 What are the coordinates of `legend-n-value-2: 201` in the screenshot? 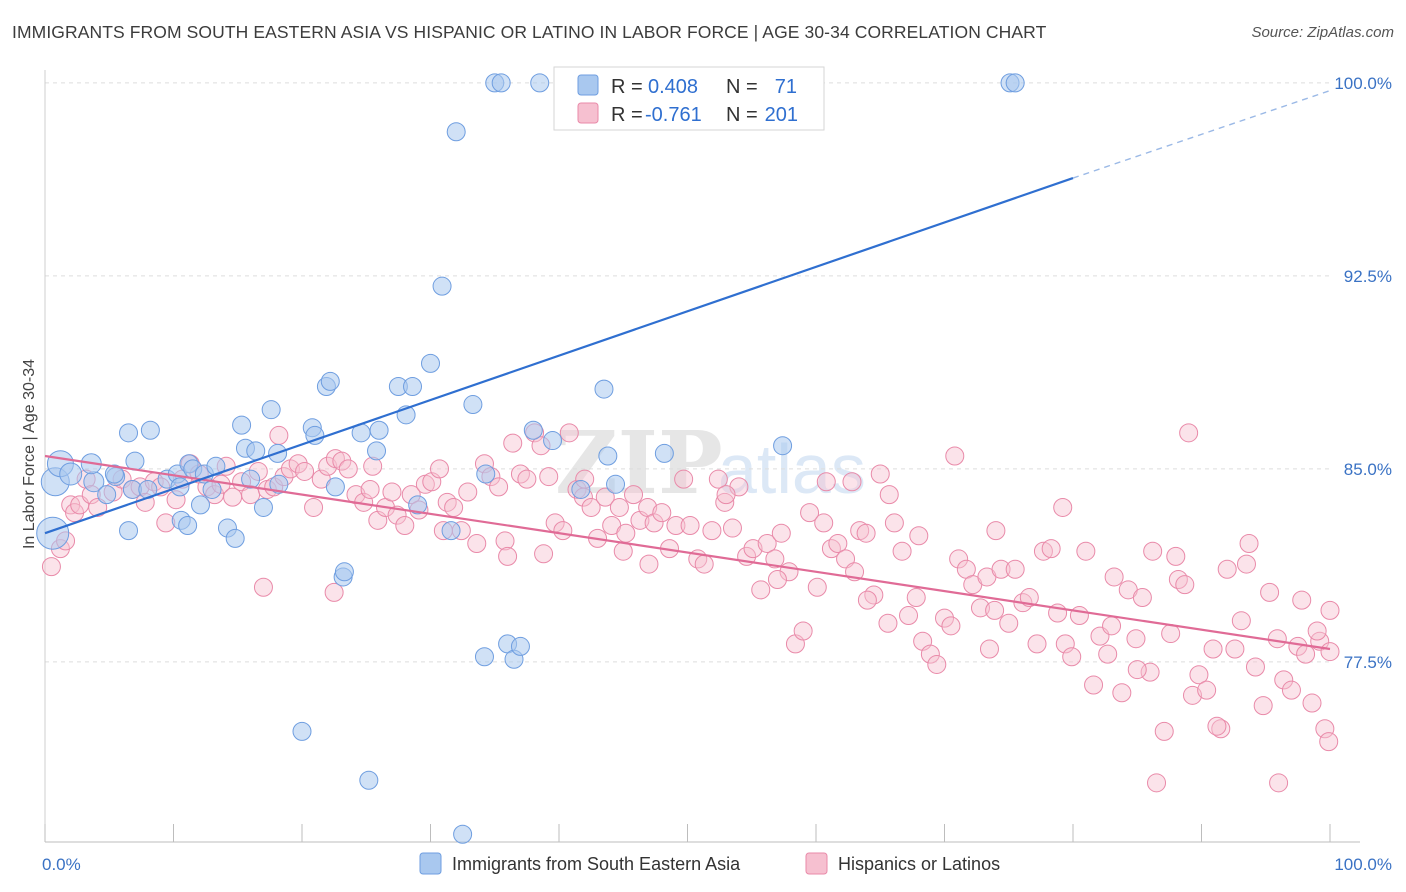 It's located at (781, 115).